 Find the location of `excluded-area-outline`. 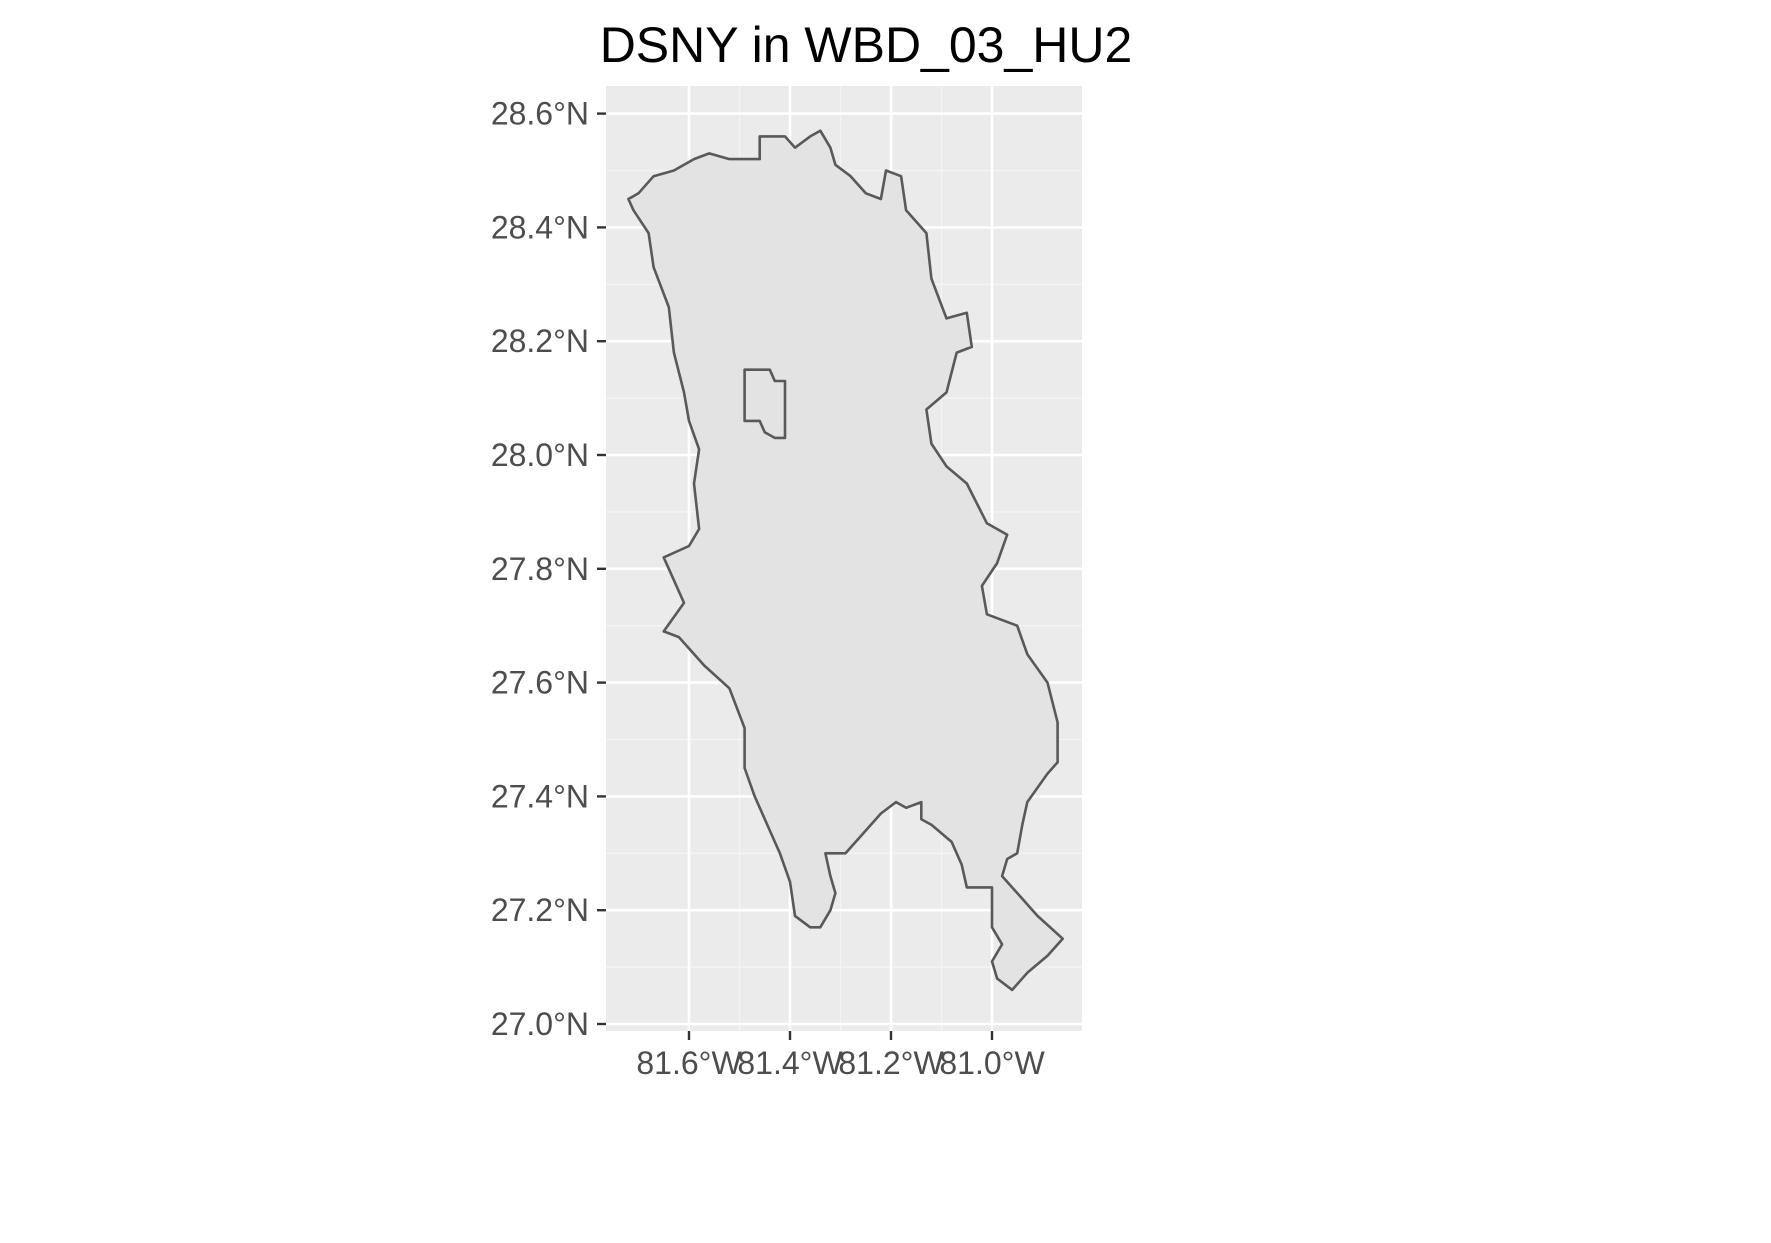

excluded-area-outline is located at coordinates (765, 404).